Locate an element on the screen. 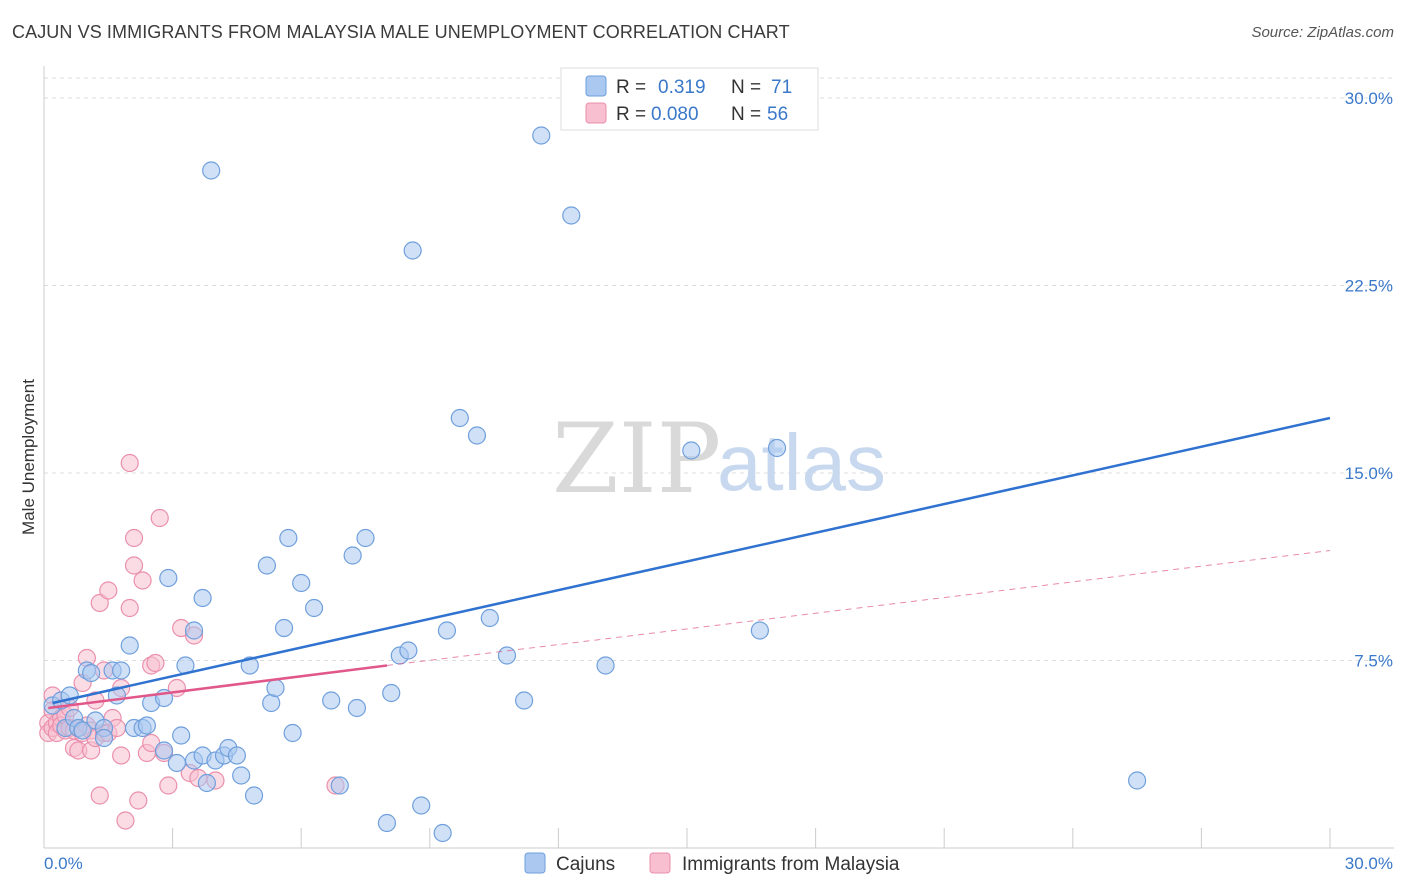 The image size is (1406, 892). y-tick-label: 7.5% is located at coordinates (1373, 661).